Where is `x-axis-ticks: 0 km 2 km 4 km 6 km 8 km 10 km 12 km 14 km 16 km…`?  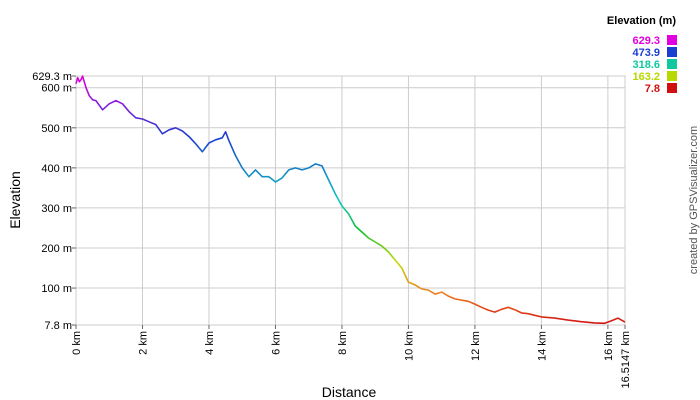 x-axis-ticks: 0 km 2 km 4 km 6 km 8 km 10 km 12 km 14 km 16 km… is located at coordinates (351, 356).